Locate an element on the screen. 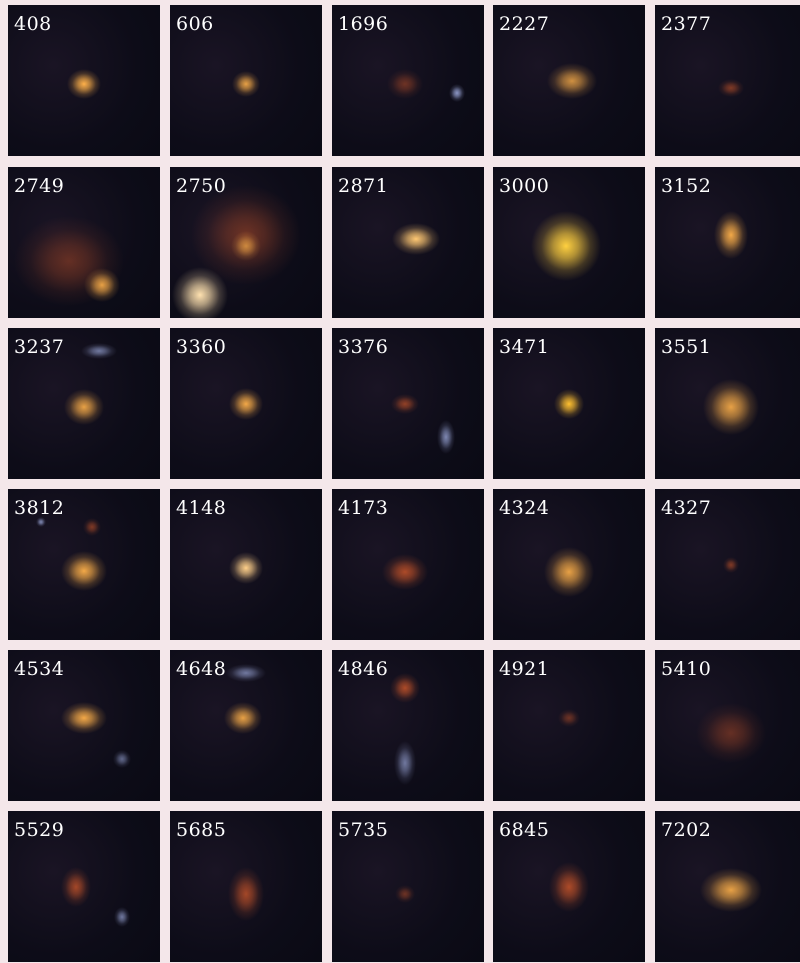 This screenshot has height=963, width=800. galaxy-tile: 4648 is located at coordinates (246, 725).